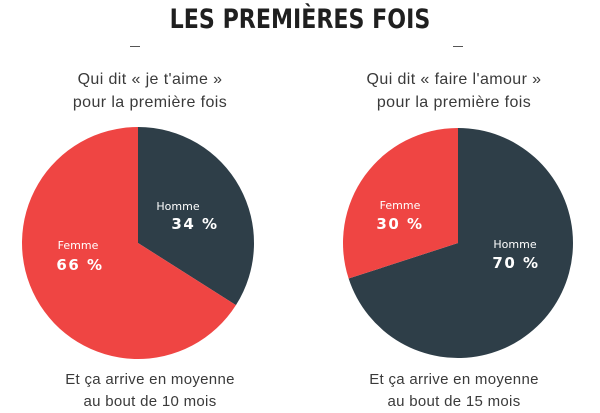  Describe the element at coordinates (79, 265) in the screenshot. I see `slice-value-femme: 66 %` at that location.